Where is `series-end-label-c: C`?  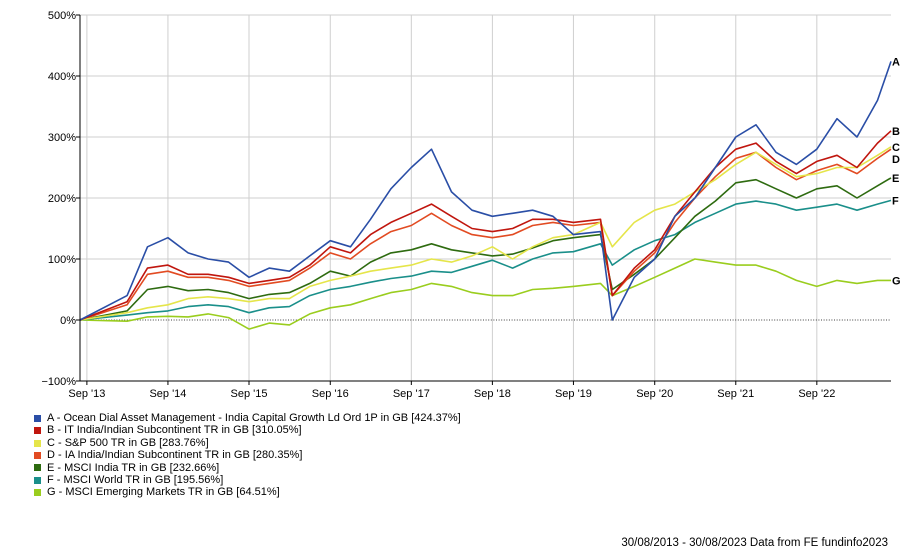
series-end-label-c: C is located at coordinates (896, 148).